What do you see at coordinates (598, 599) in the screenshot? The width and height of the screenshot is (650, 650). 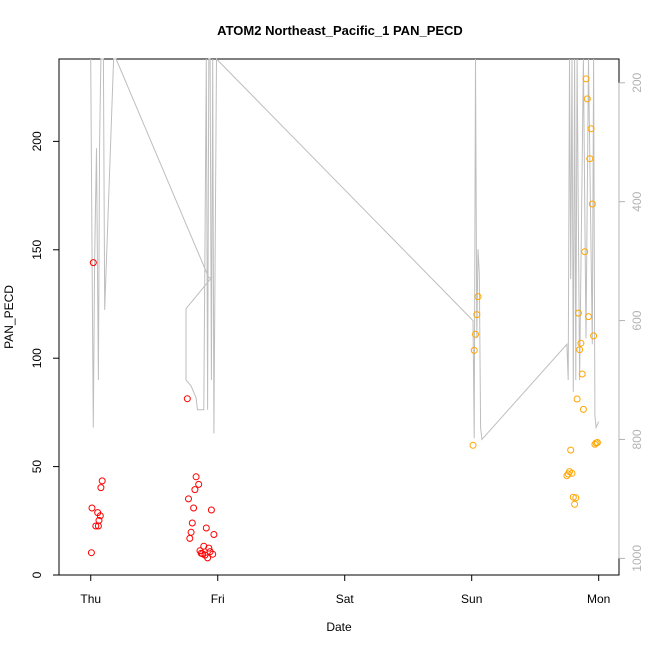 I see `x-tick-label: Mon` at bounding box center [598, 599].